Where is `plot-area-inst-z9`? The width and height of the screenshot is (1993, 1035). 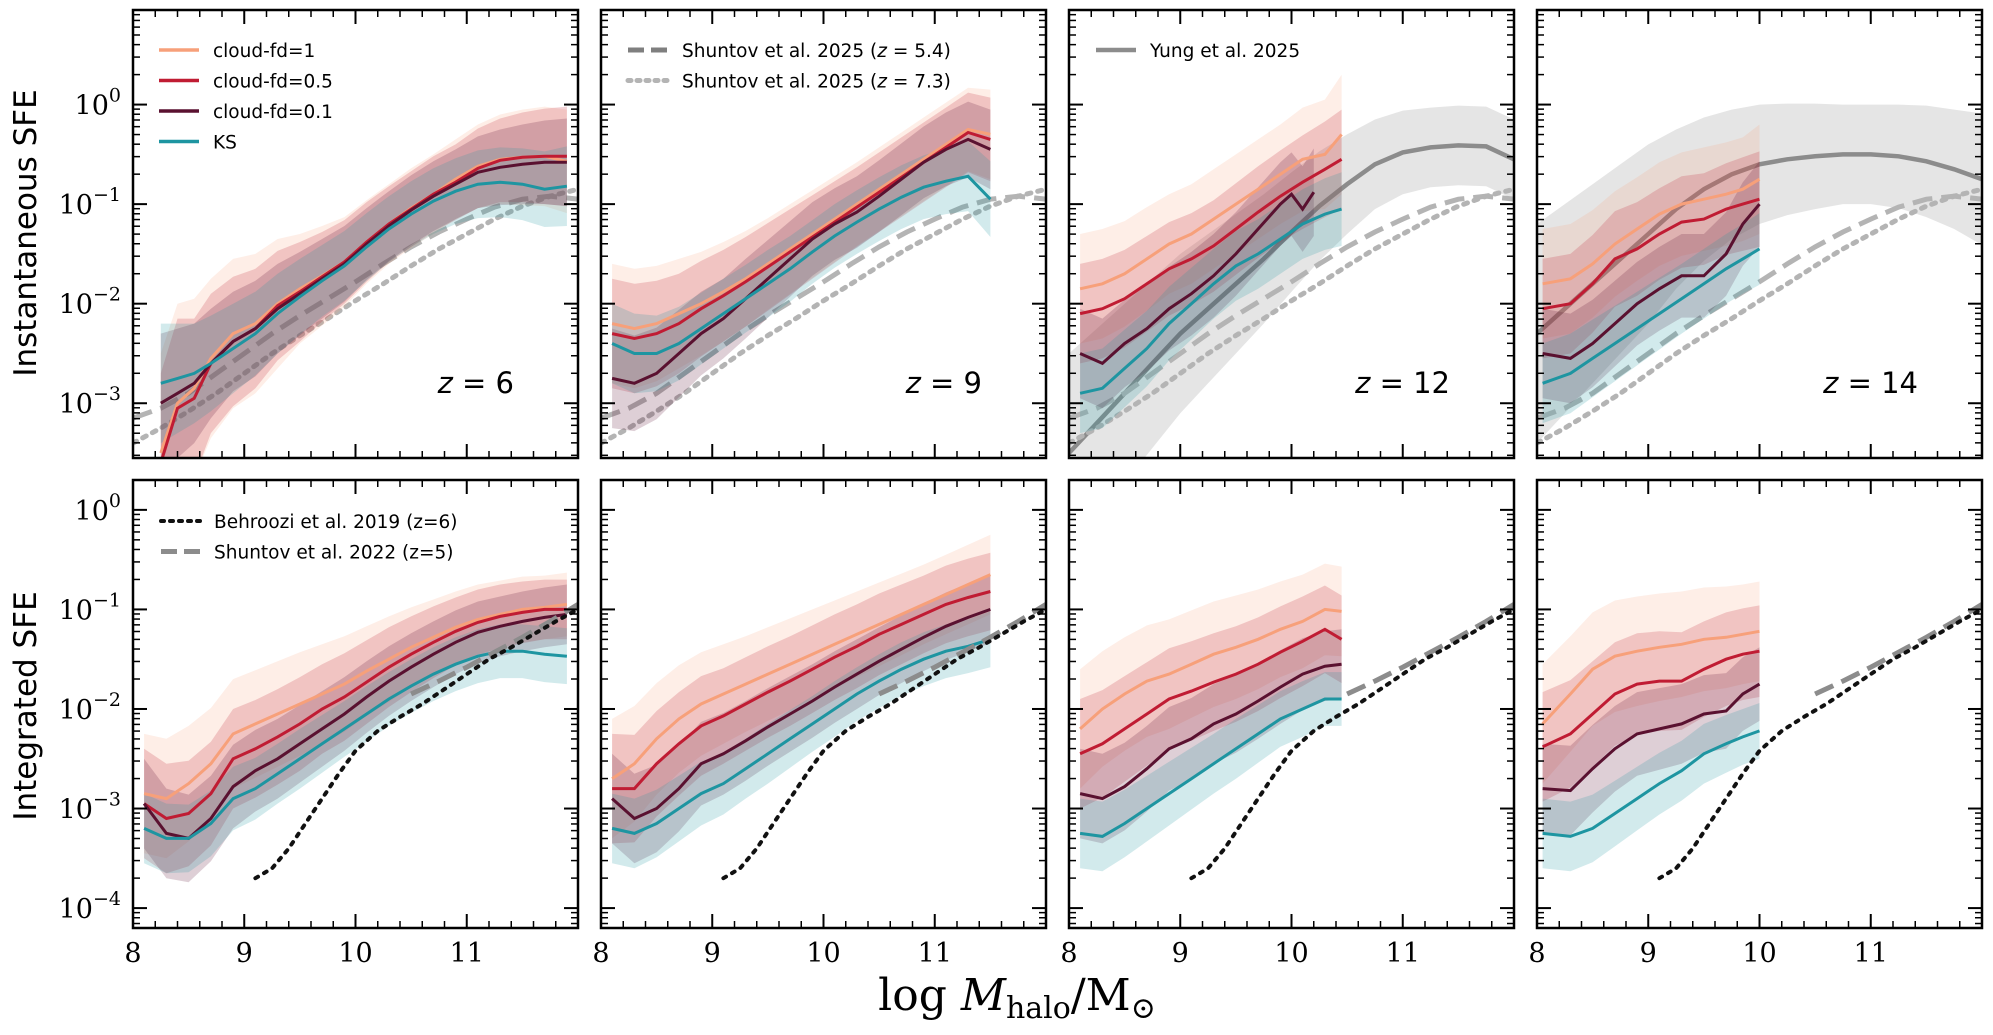
plot-area-inst-z9 is located at coordinates (823, 266).